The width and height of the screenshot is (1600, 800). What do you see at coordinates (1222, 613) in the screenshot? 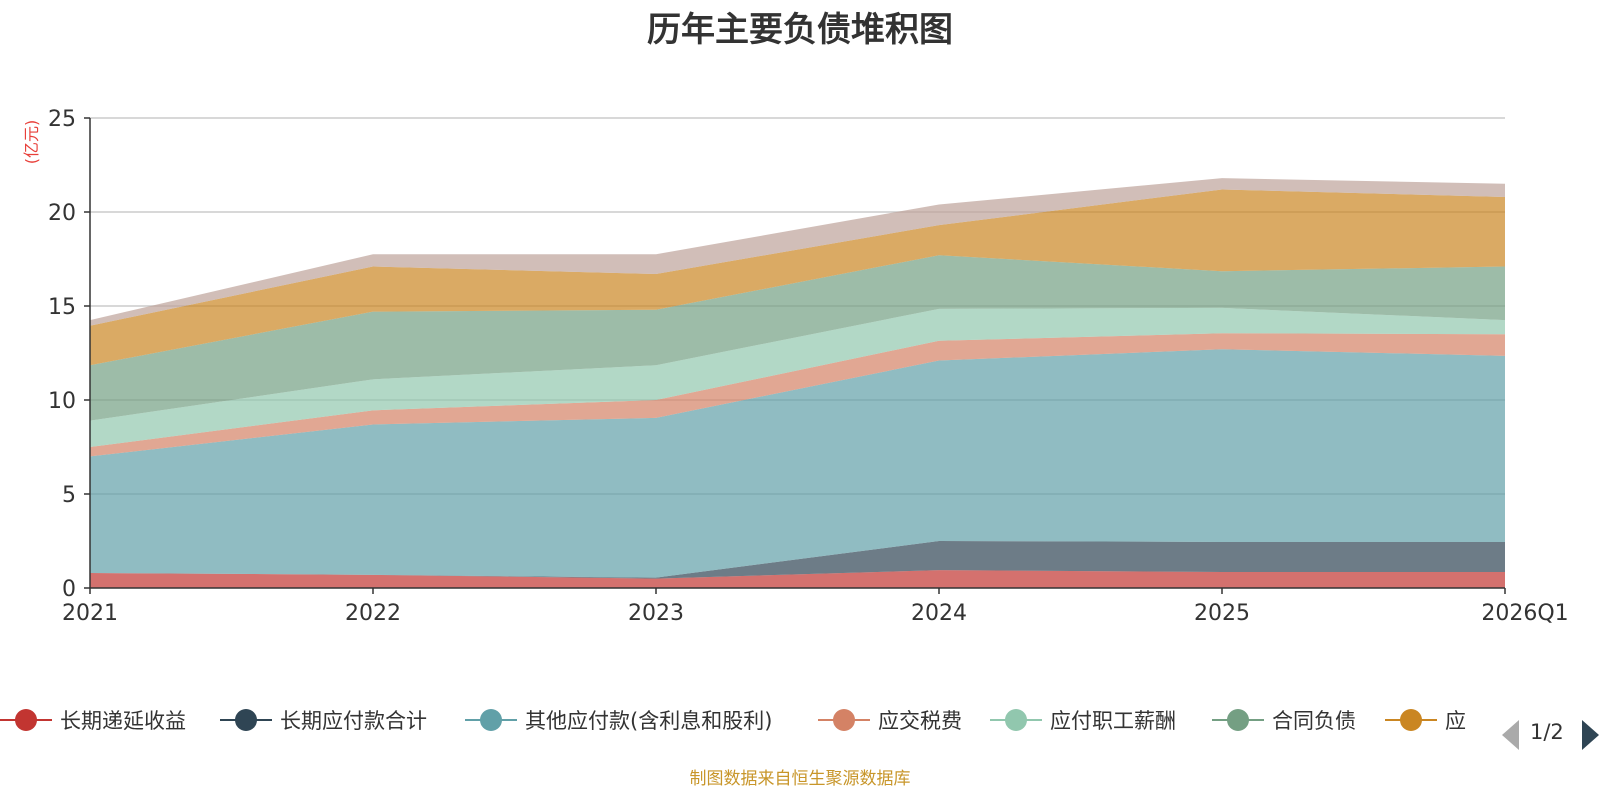
I see `x-tick-label: 2025` at bounding box center [1222, 613].